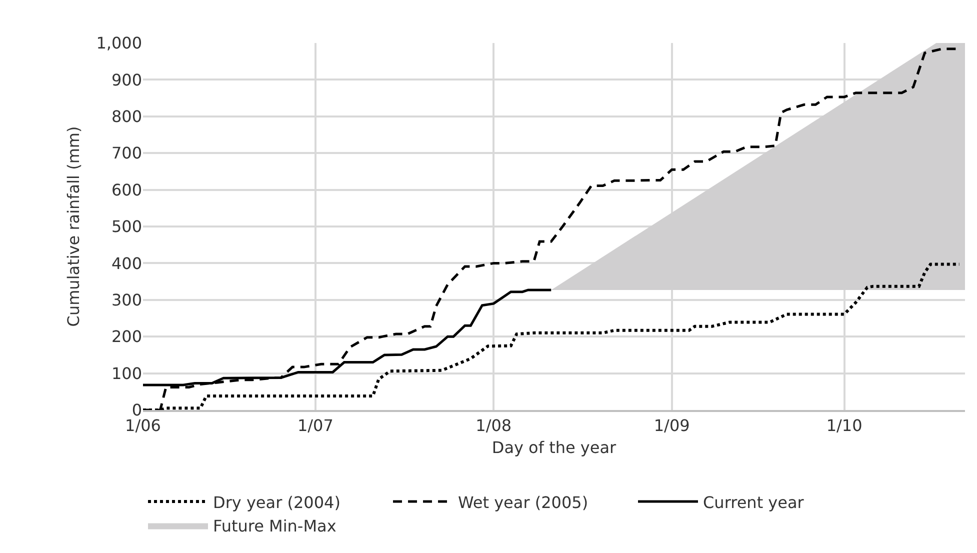  What do you see at coordinates (274, 526) in the screenshot?
I see `legend-label: Future Min-Max` at bounding box center [274, 526].